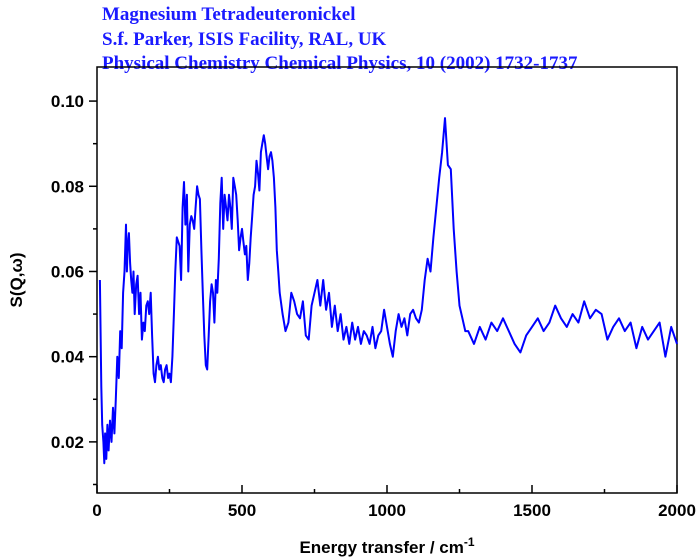 This screenshot has width=700, height=558. I want to click on x-axis-title-superscript: -1, so click(469, 542).